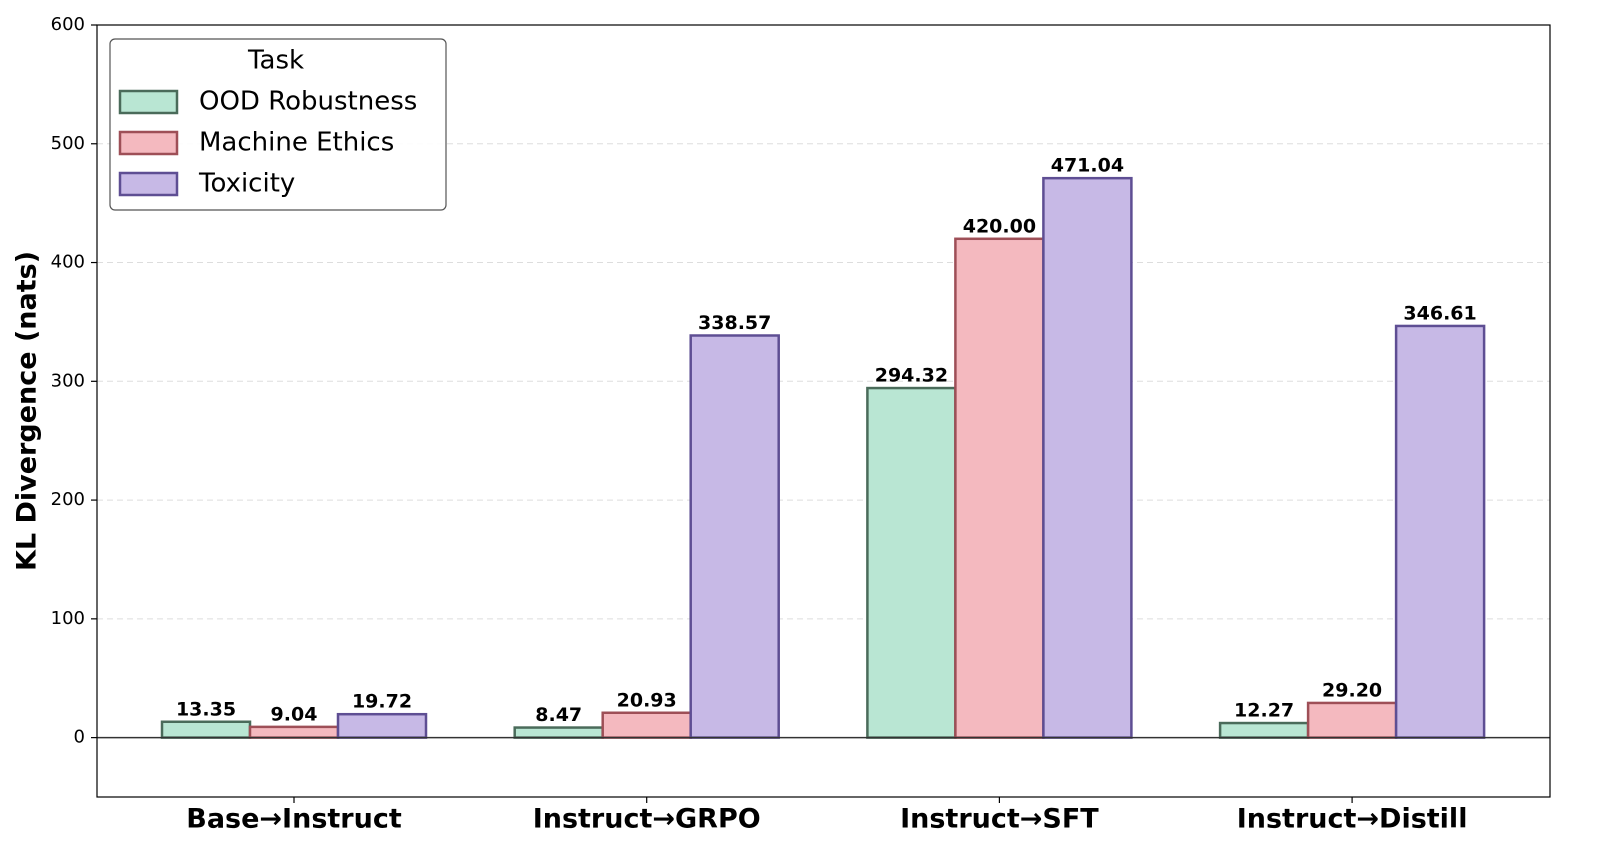  What do you see at coordinates (558, 715) in the screenshot?
I see `value-label: 8.47` at bounding box center [558, 715].